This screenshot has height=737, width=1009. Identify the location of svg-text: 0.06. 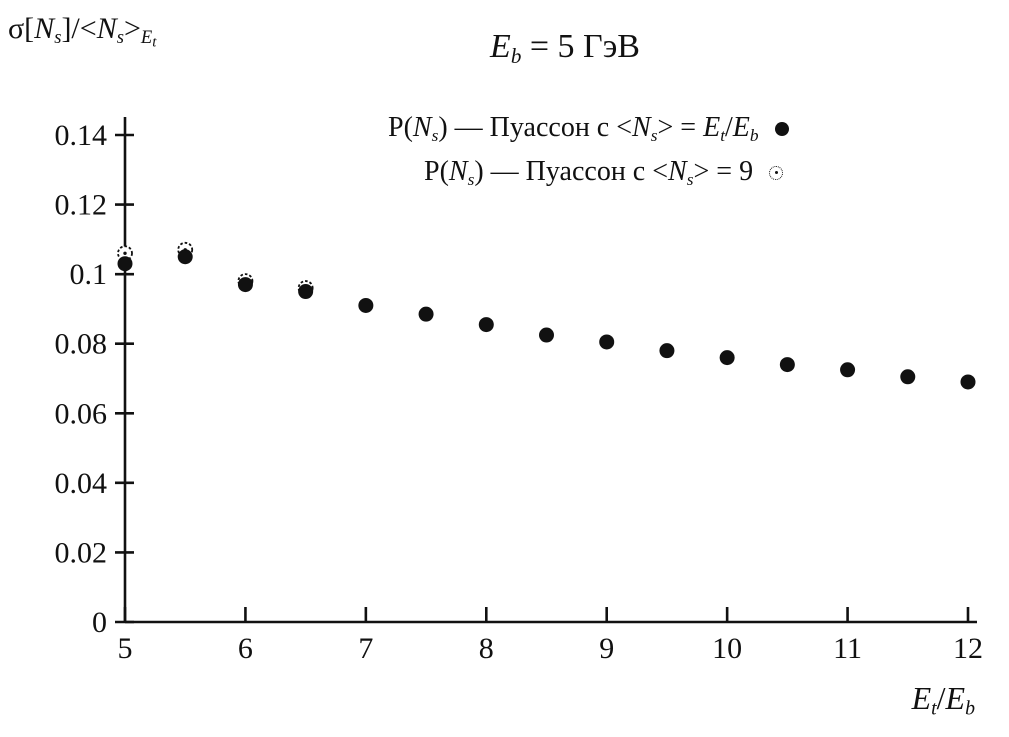
(81, 413).